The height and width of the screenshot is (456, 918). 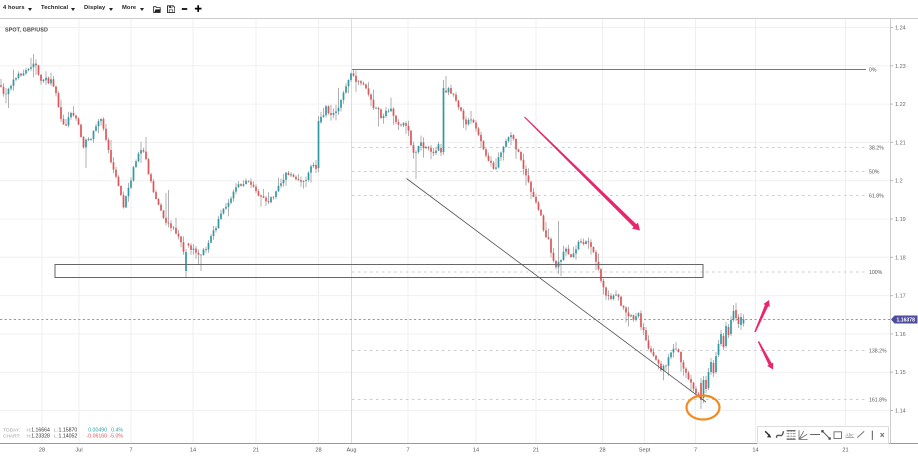 I want to click on svg-text: 38.2%, so click(x=876, y=149).